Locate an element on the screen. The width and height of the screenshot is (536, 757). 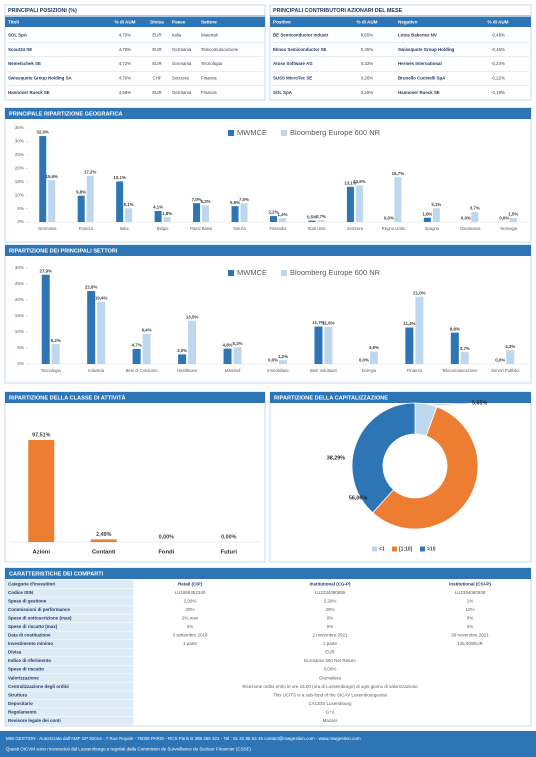
value-label: 5,9% is located at coordinates (235, 202).